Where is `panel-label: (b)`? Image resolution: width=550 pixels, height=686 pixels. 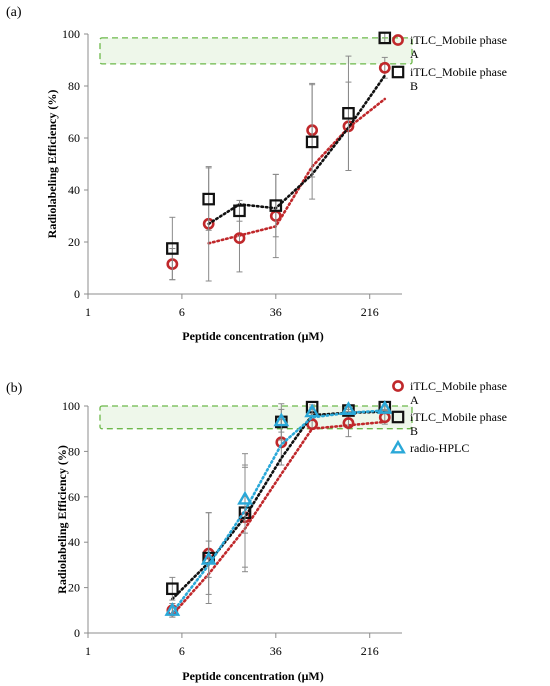
panel-label: (b) is located at coordinates (14, 388).